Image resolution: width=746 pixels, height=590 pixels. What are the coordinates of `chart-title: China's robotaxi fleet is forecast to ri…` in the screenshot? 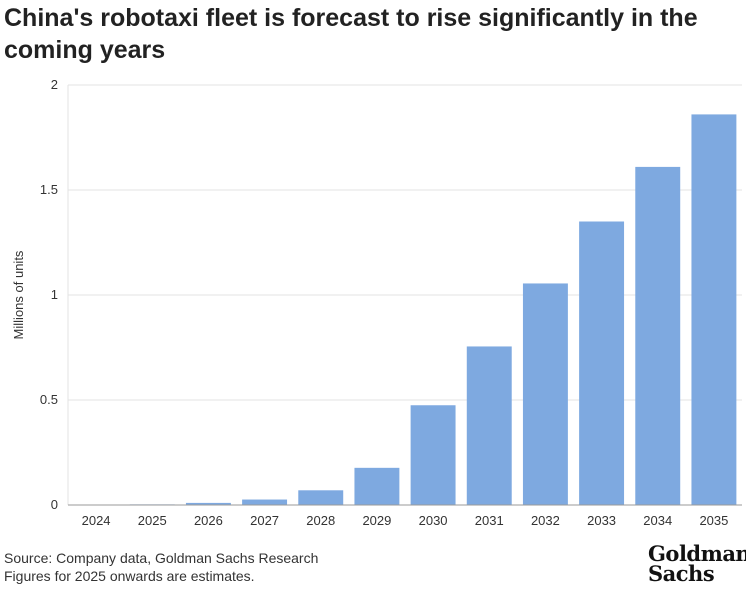 It's located at (351, 34).